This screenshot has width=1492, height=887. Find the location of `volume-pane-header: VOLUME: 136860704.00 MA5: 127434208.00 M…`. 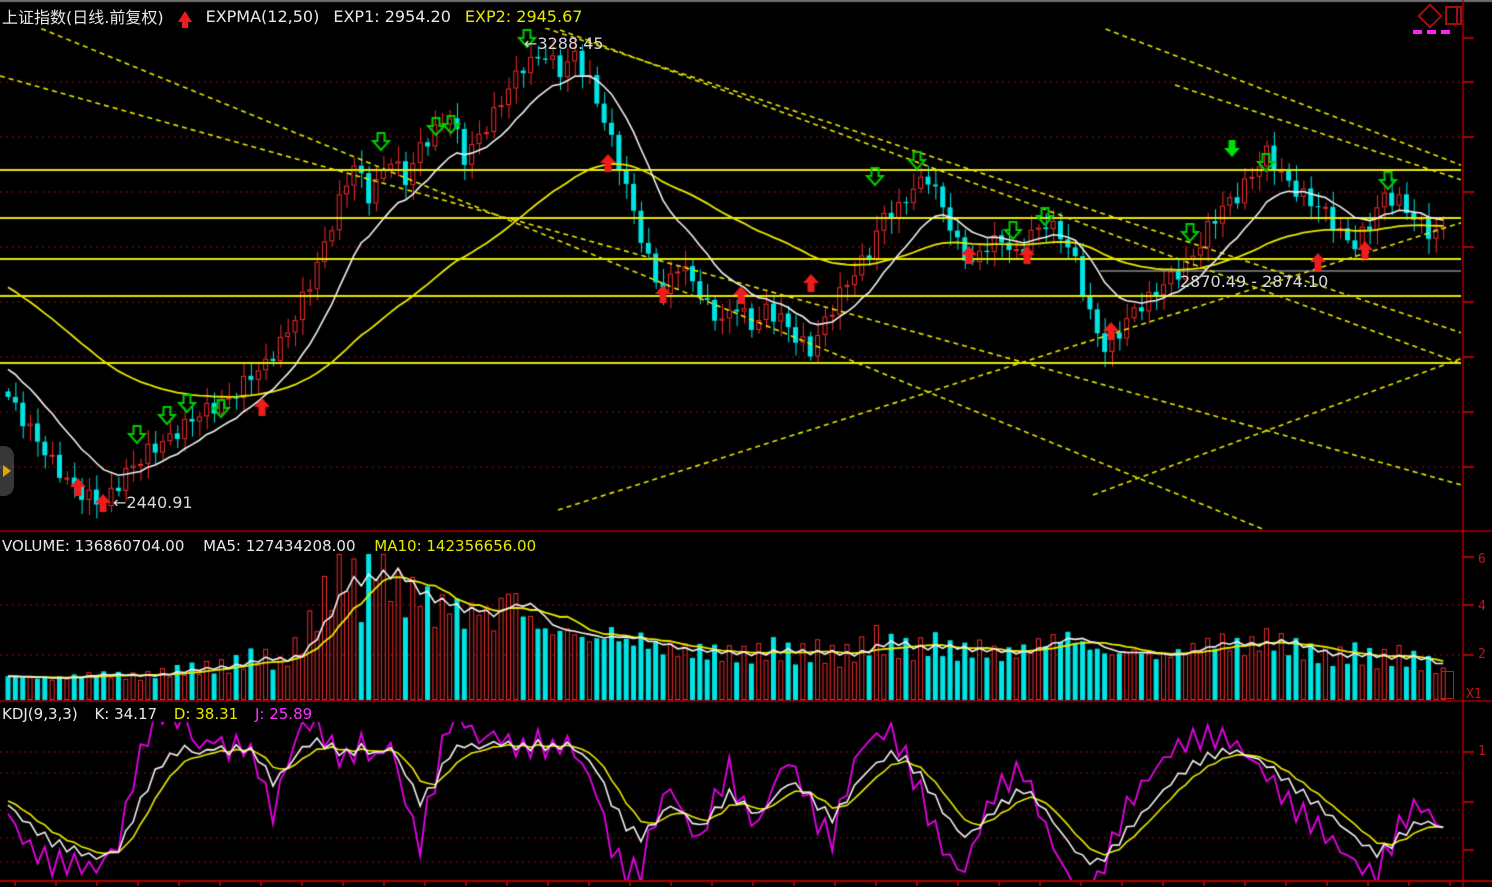

volume-pane-header: VOLUME: 136860704.00 MA5: 127434208.00 M… is located at coordinates (269, 546).